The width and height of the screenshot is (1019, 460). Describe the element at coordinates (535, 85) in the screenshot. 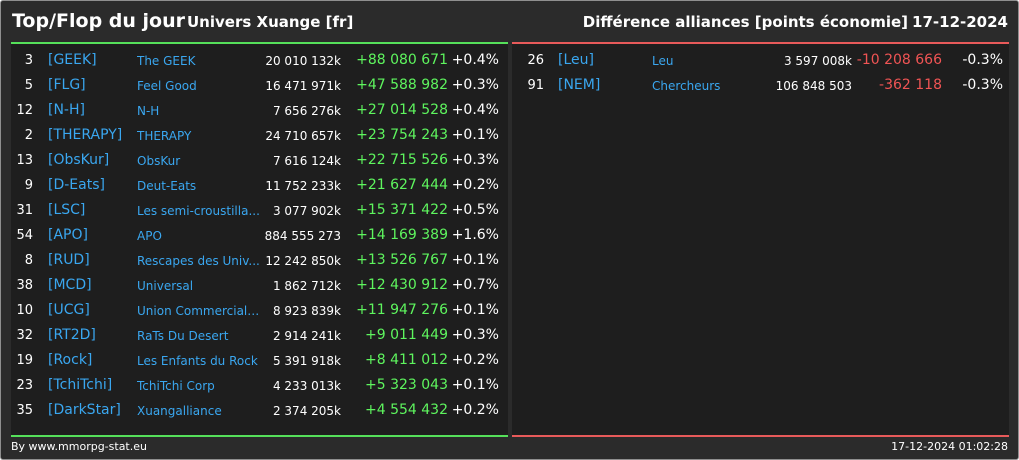

I see `alliance-rank: 91` at that location.